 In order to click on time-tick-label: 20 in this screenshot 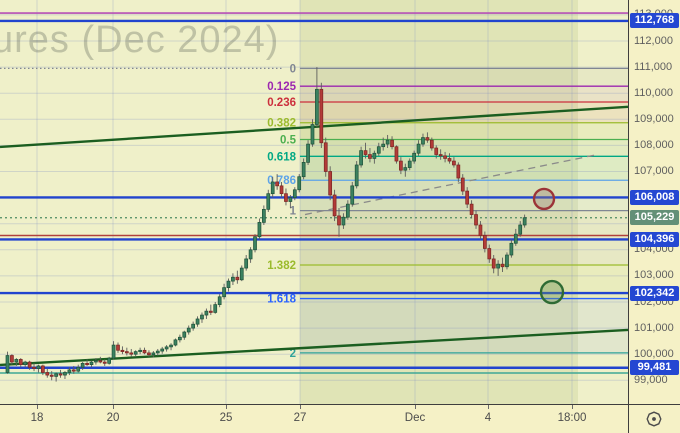, I will do `click(113, 418)`.